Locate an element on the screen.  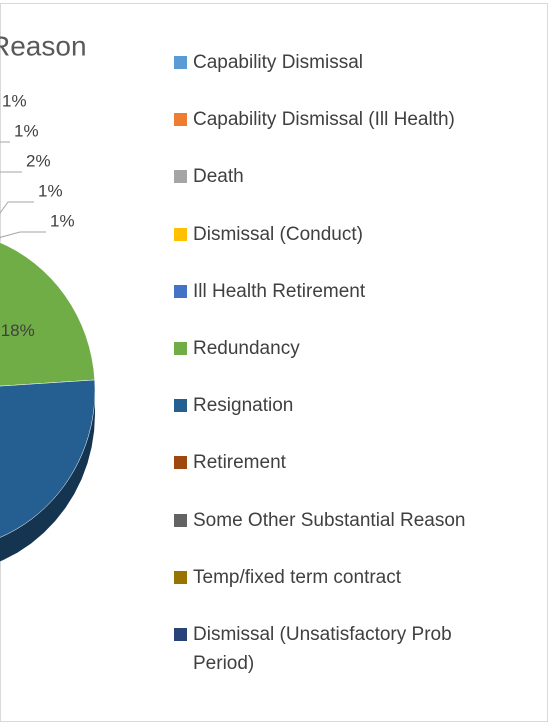
legend-item: Redundancy is located at coordinates (337, 362).